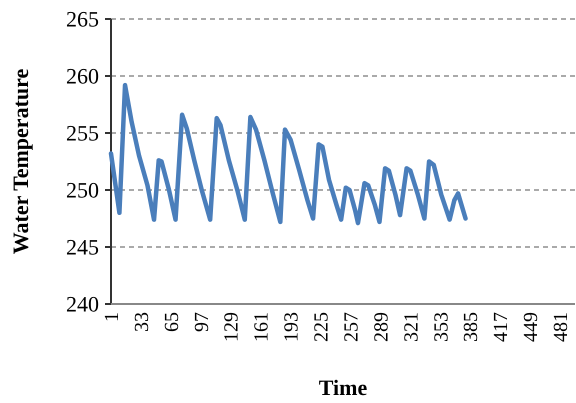  Describe the element at coordinates (343, 387) in the screenshot. I see `x-axis-title: Time` at that location.